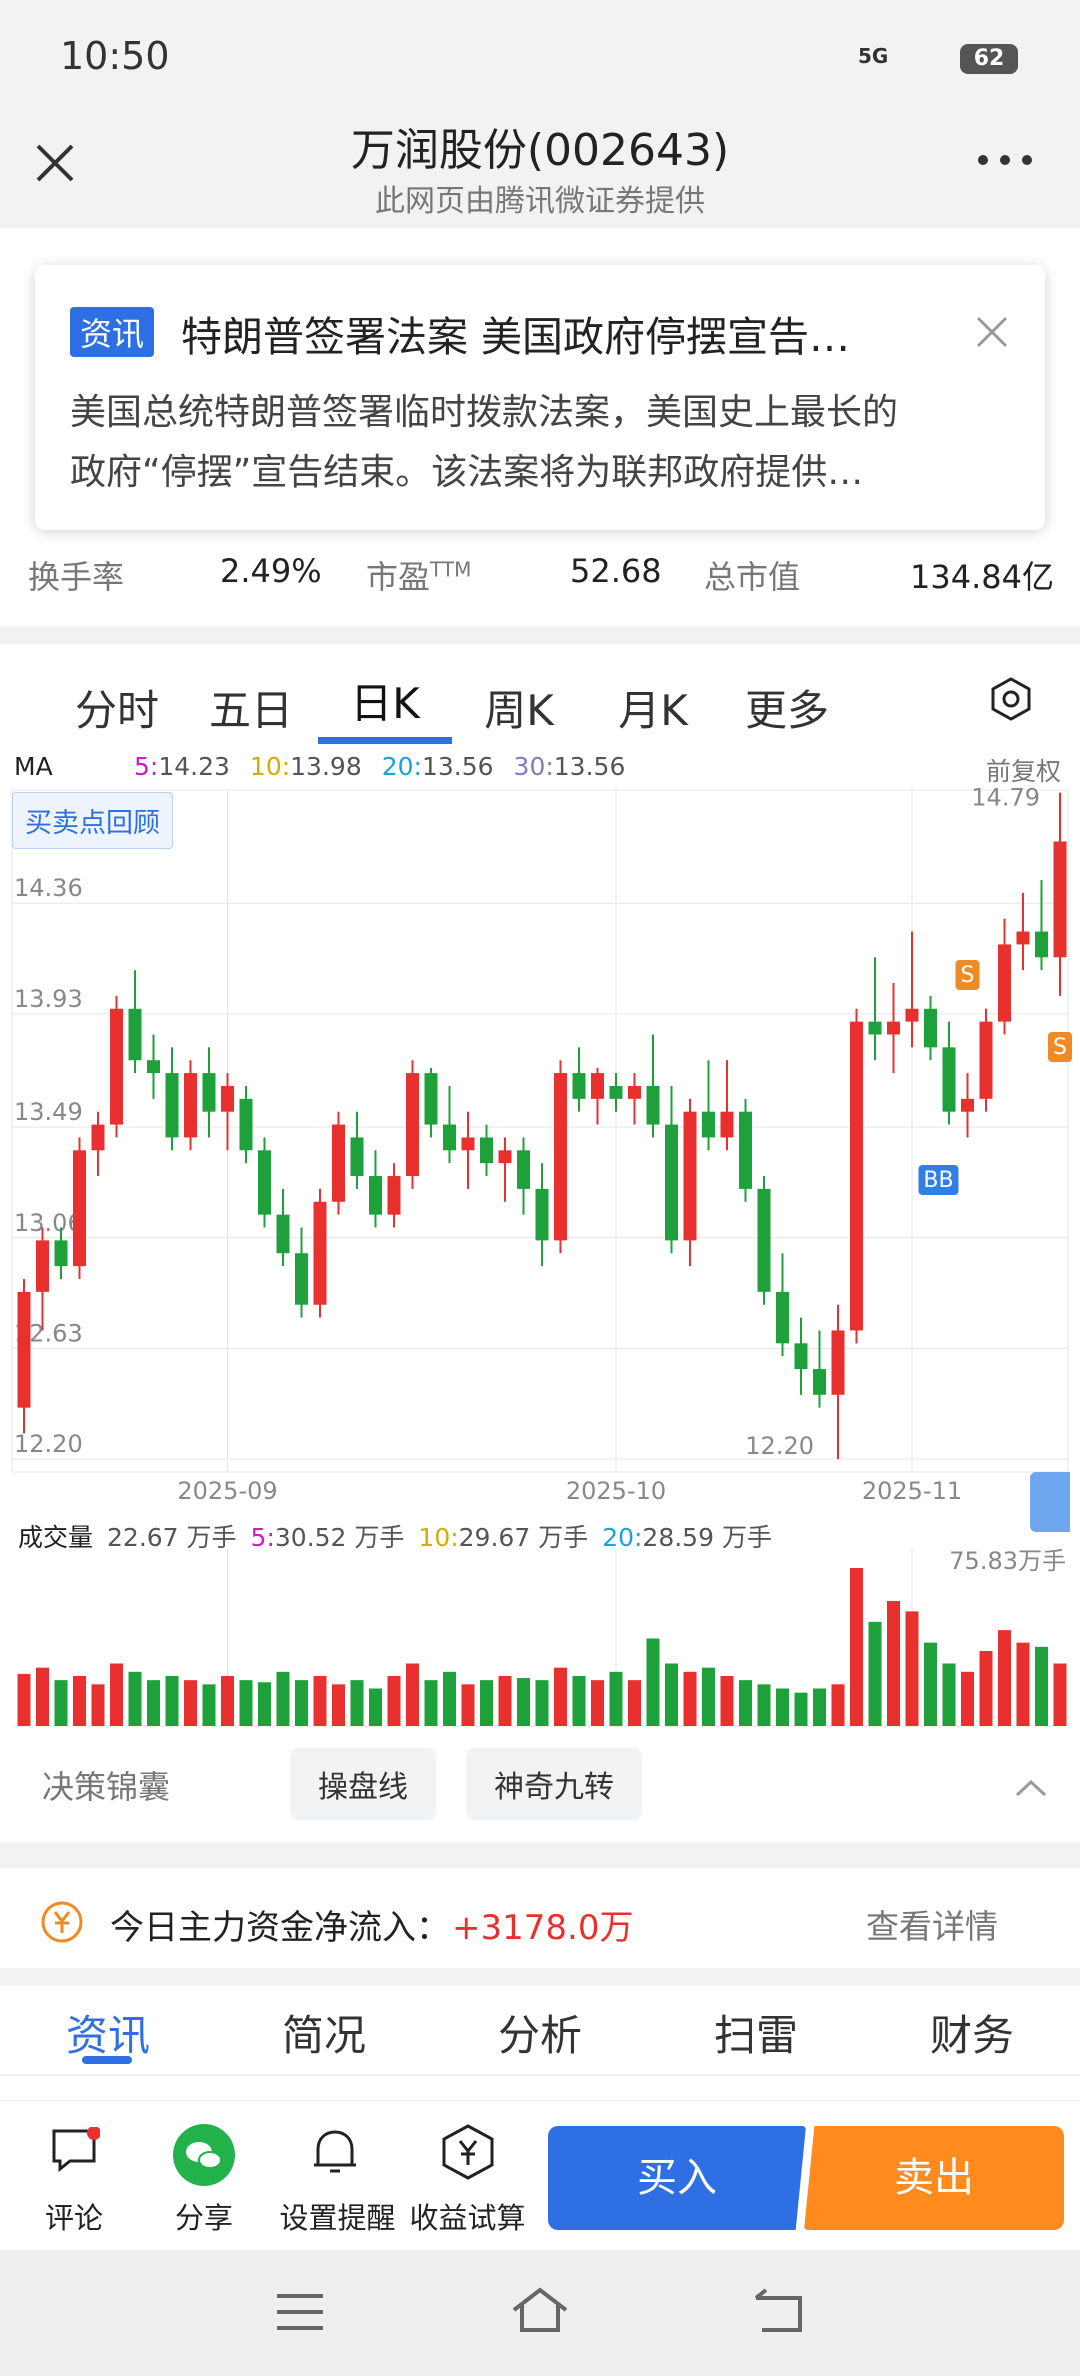 This screenshot has height=2376, width=1080. I want to click on period-tab: 分时, so click(116, 710).